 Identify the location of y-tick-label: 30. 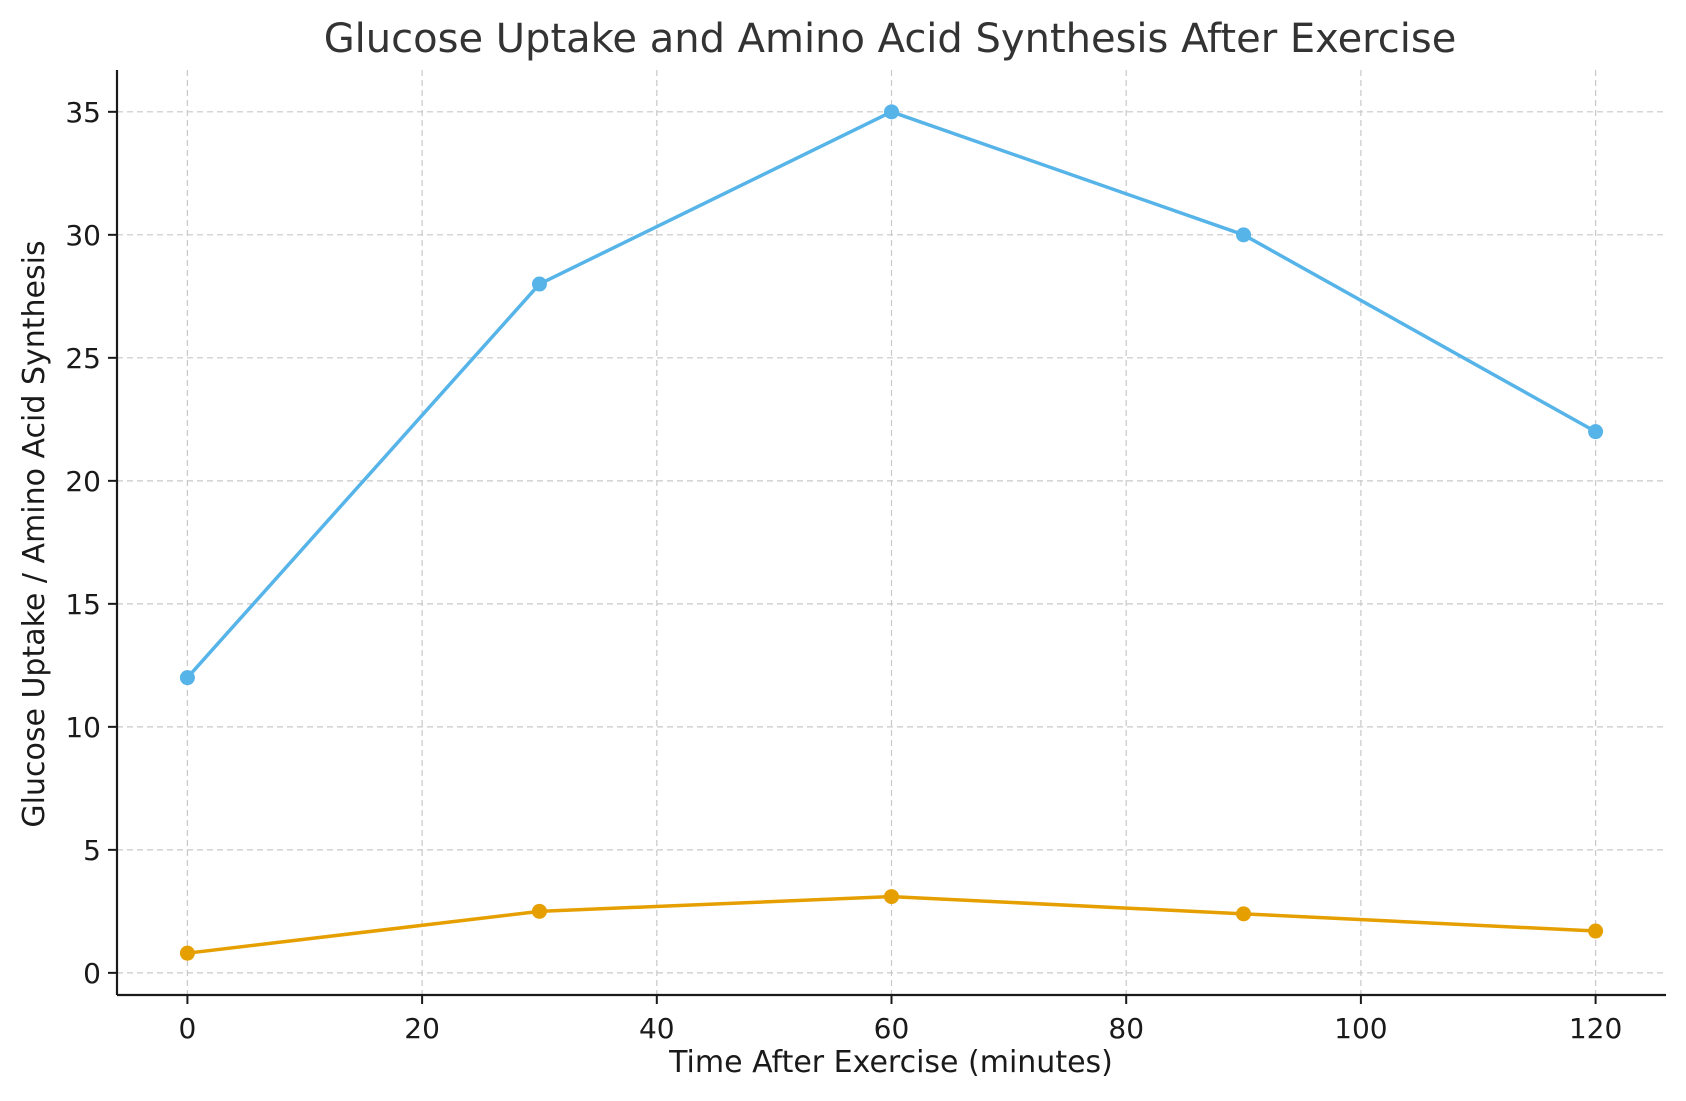
(83, 235).